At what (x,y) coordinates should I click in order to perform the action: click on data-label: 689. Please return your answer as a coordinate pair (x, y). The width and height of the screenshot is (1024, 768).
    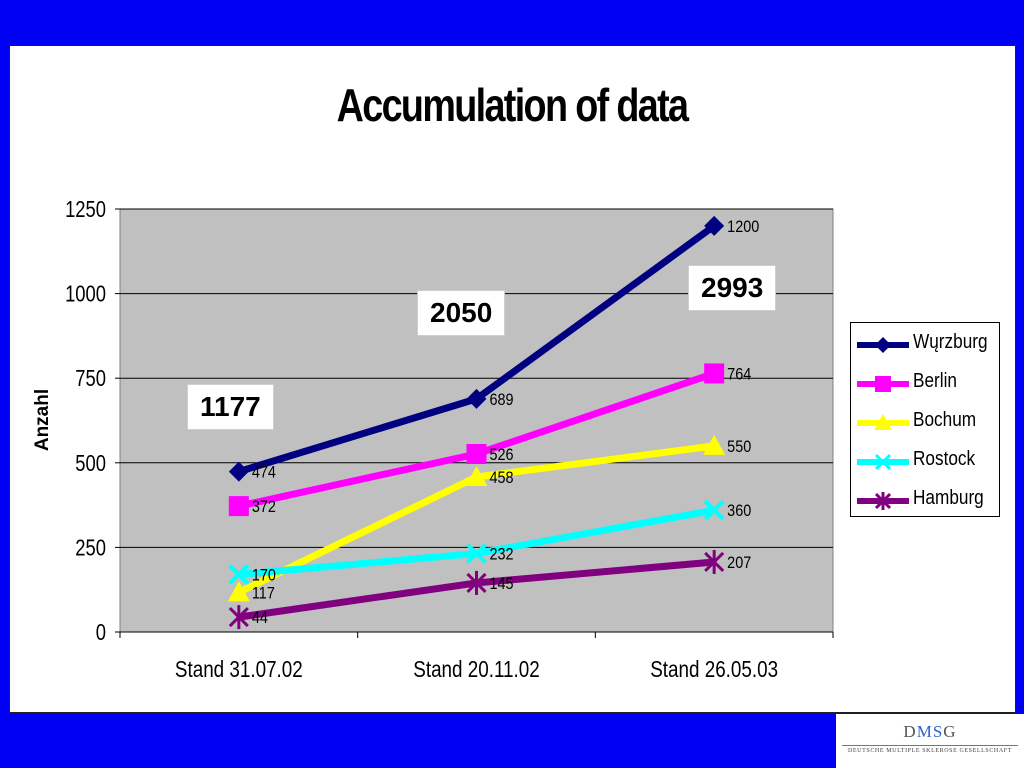
    Looking at the image, I should click on (502, 400).